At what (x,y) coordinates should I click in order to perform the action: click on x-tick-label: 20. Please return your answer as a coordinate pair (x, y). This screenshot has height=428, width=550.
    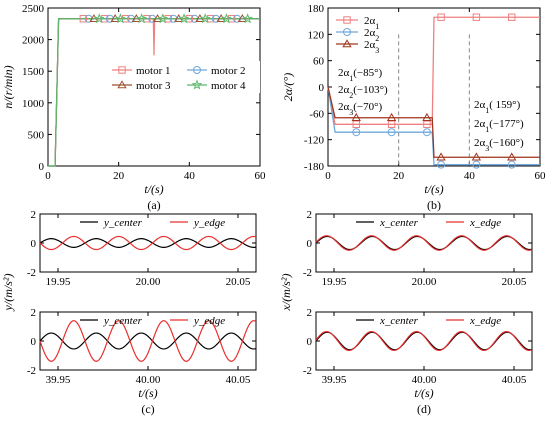
    Looking at the image, I should click on (119, 176).